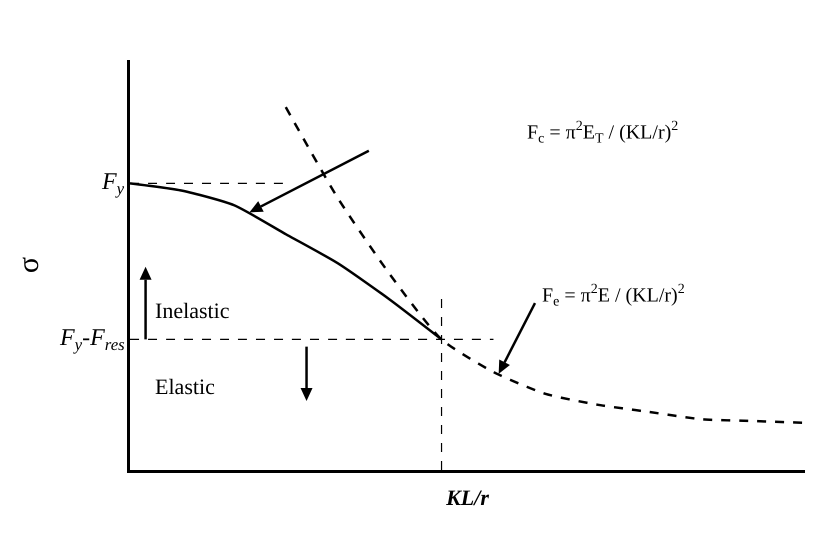  What do you see at coordinates (28, 265) in the screenshot?
I see `y-axis-title: σ` at bounding box center [28, 265].